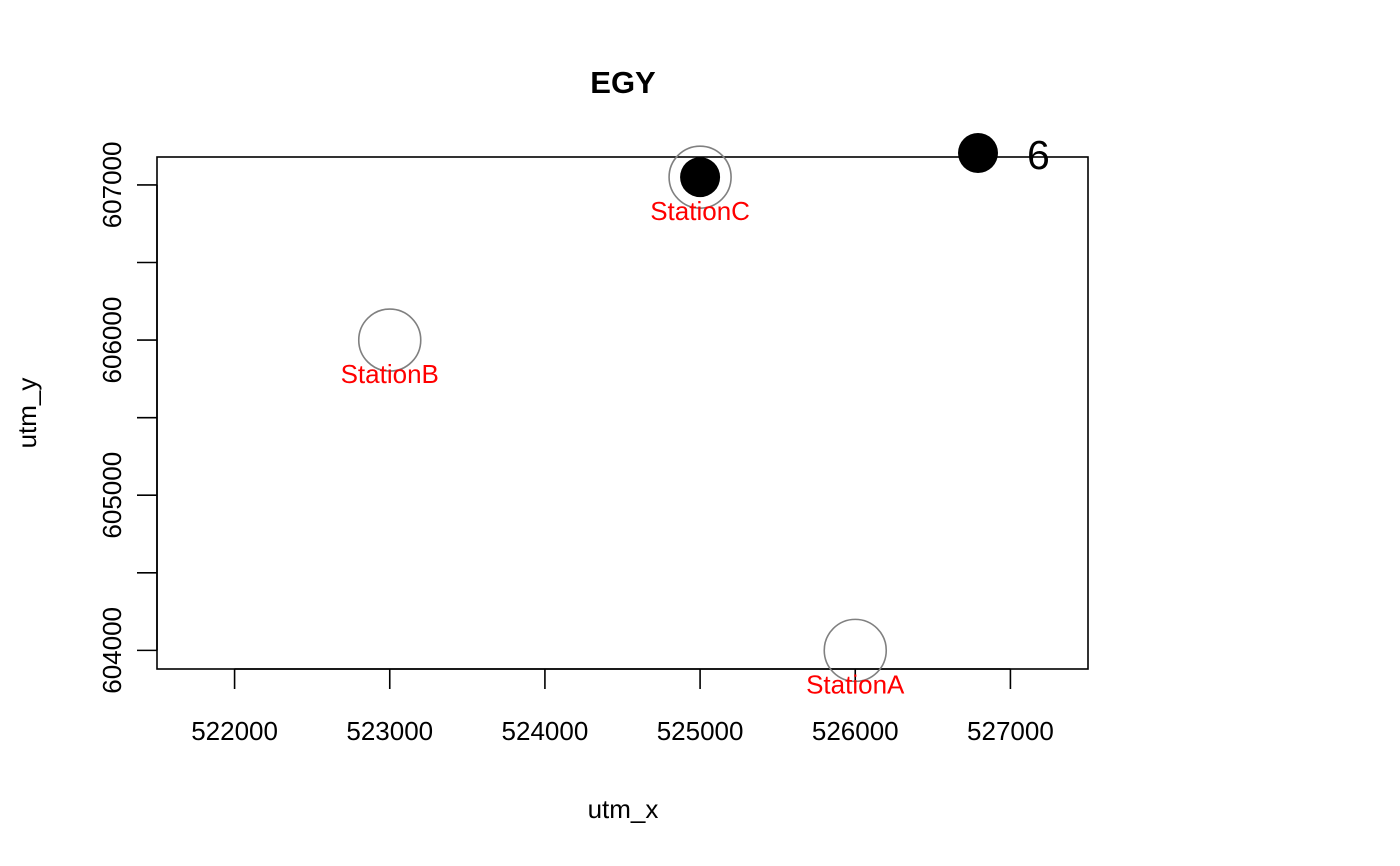 The width and height of the screenshot is (1400, 866). I want to click on y-axis: 604000 605000 606000 607000, so click(127, 418).